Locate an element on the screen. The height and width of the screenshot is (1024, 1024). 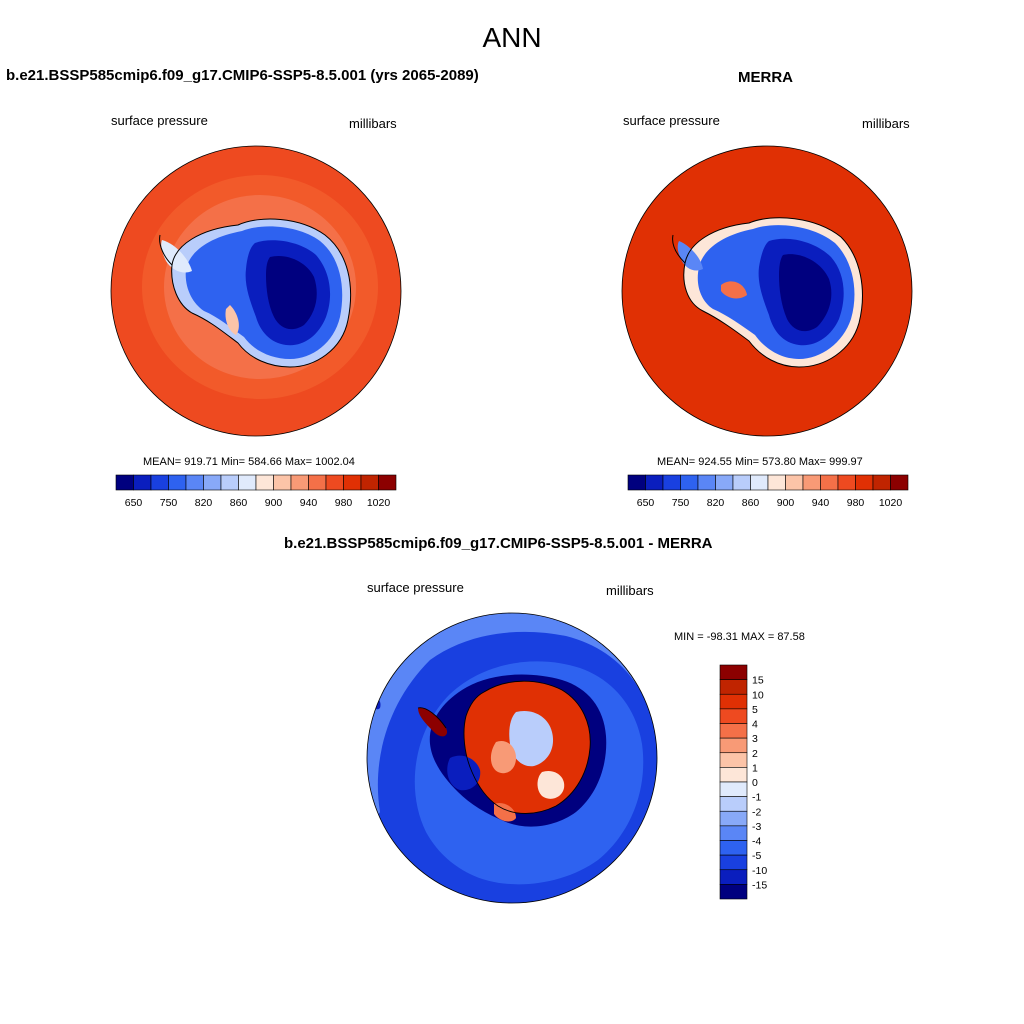
panel-1-variable-label: surface pressure is located at coordinates (159, 120).